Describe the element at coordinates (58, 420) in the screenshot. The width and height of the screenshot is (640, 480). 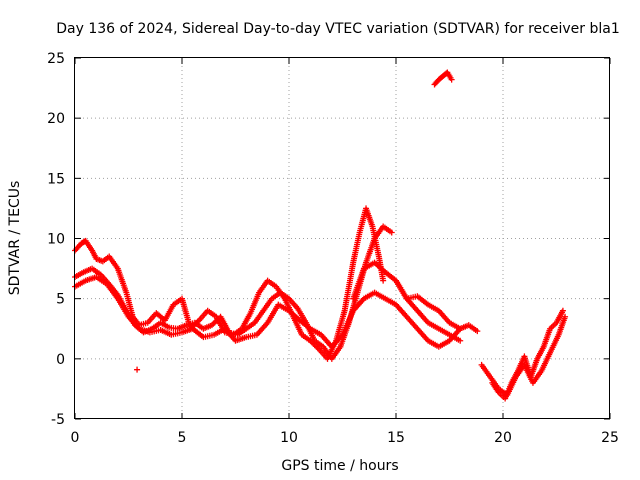
I see `y-tick-label: -5` at that location.